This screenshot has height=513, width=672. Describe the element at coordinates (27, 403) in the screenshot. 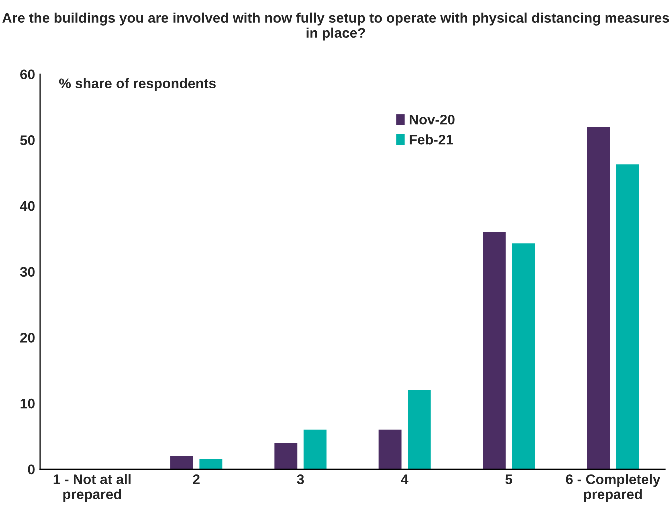

I see `y-tick-label: 10` at that location.